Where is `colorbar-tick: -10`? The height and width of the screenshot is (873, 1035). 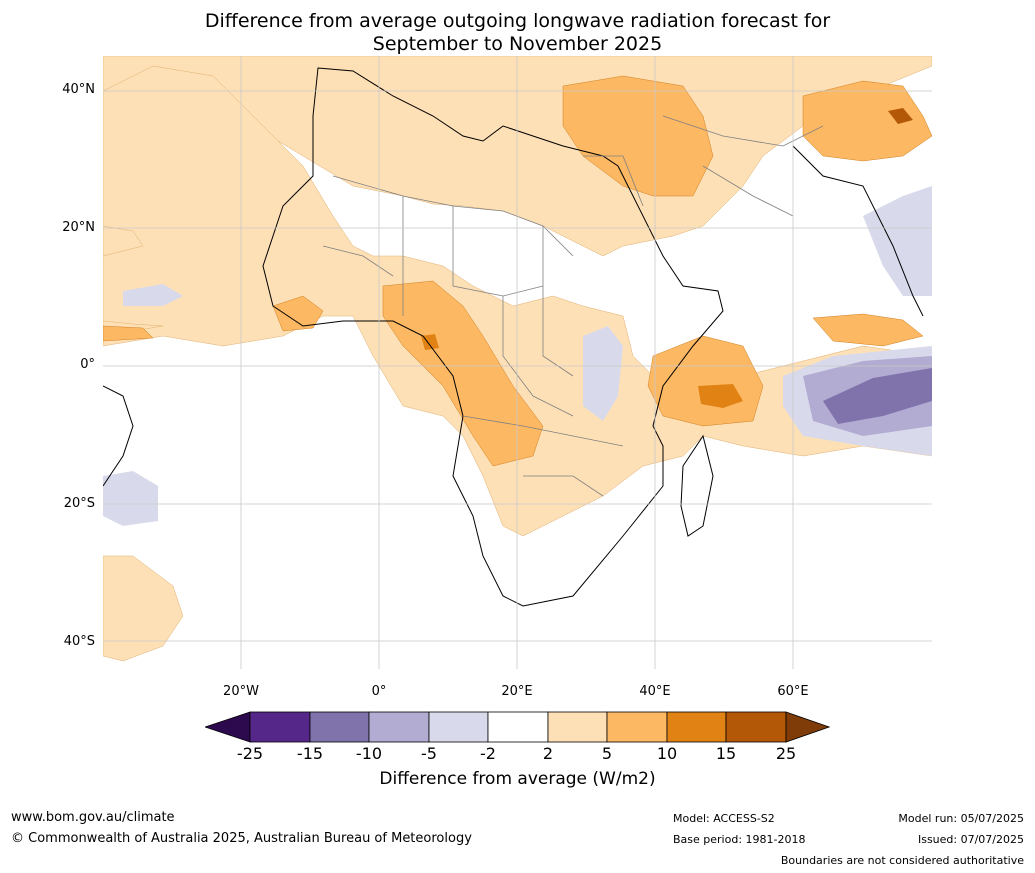 colorbar-tick: -10 is located at coordinates (369, 753).